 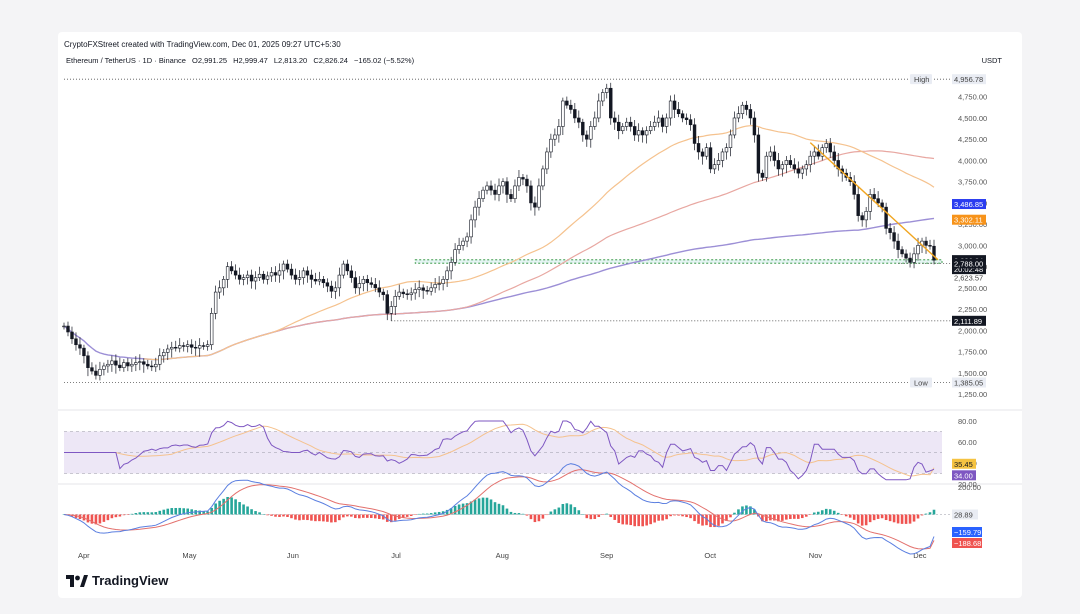 What do you see at coordinates (396, 555) in the screenshot?
I see `month-axis-label: Jul` at bounding box center [396, 555].